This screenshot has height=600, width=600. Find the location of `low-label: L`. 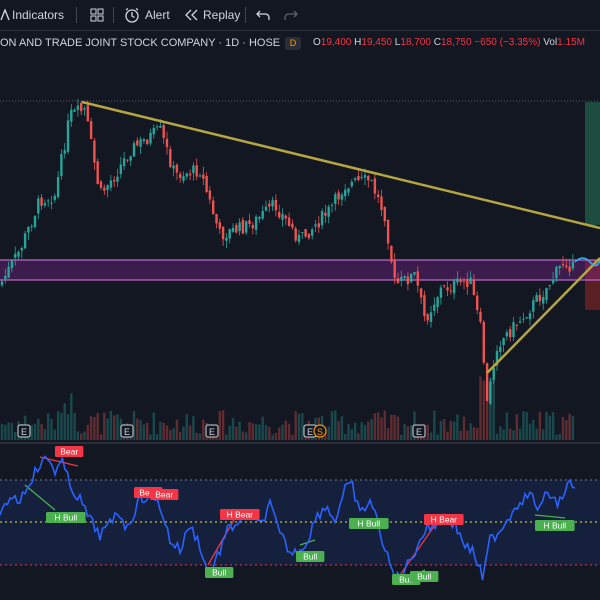

low-label: L is located at coordinates (397, 42).